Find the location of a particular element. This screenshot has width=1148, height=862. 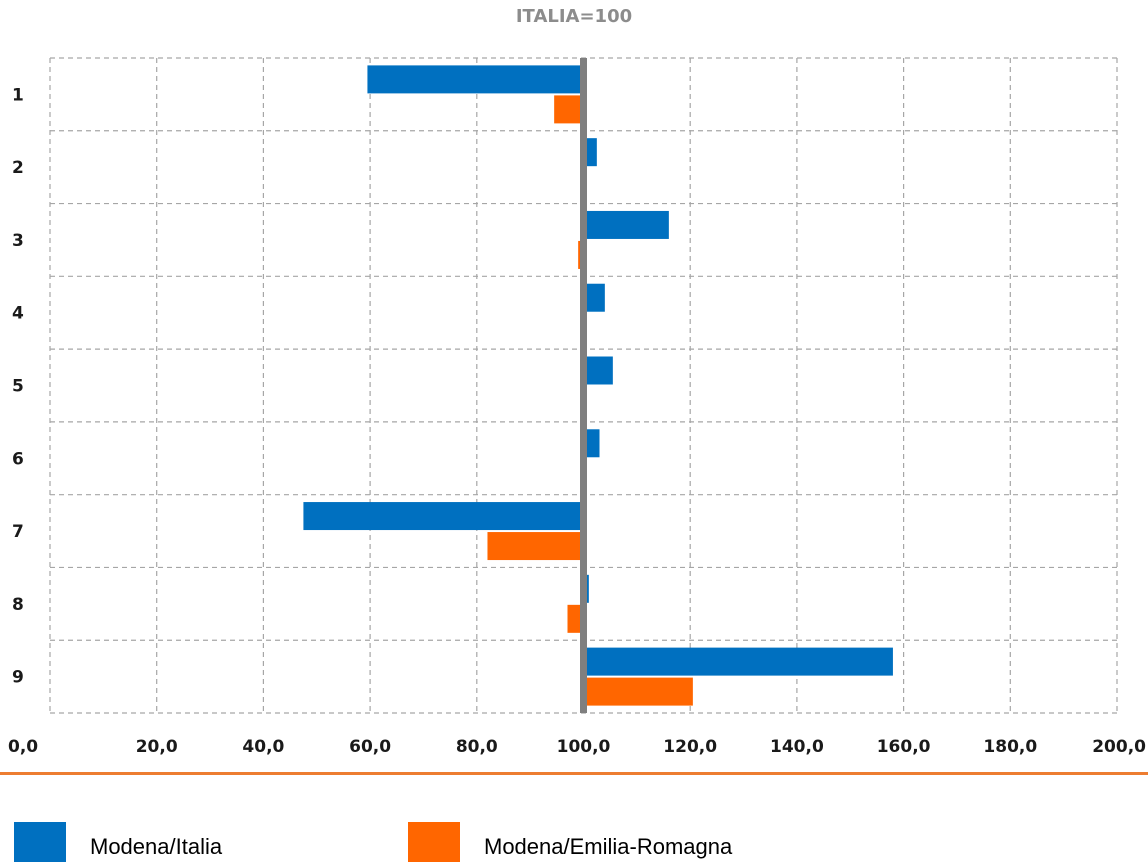

chart-title: ITALIA=100 is located at coordinates (574, 16).